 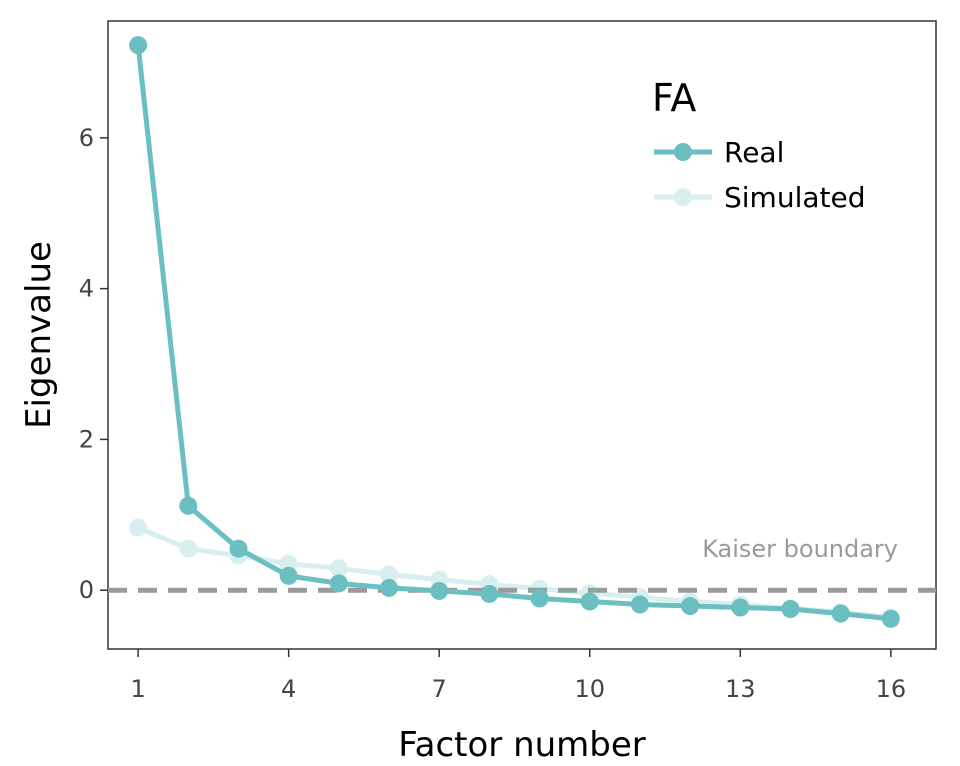 I want to click on y-tick-label: 6, so click(x=86, y=138).